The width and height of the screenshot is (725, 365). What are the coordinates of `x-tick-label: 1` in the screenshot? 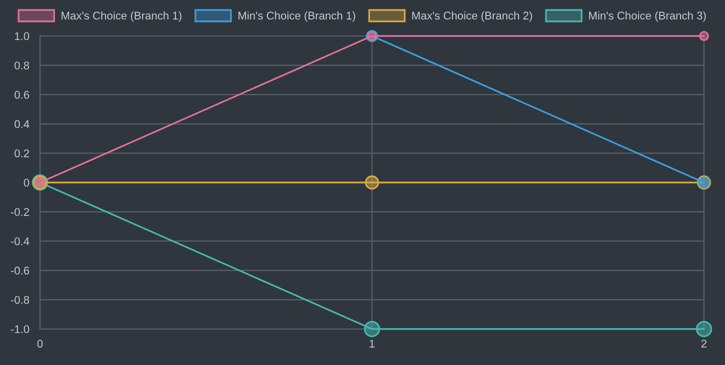 It's located at (372, 344).